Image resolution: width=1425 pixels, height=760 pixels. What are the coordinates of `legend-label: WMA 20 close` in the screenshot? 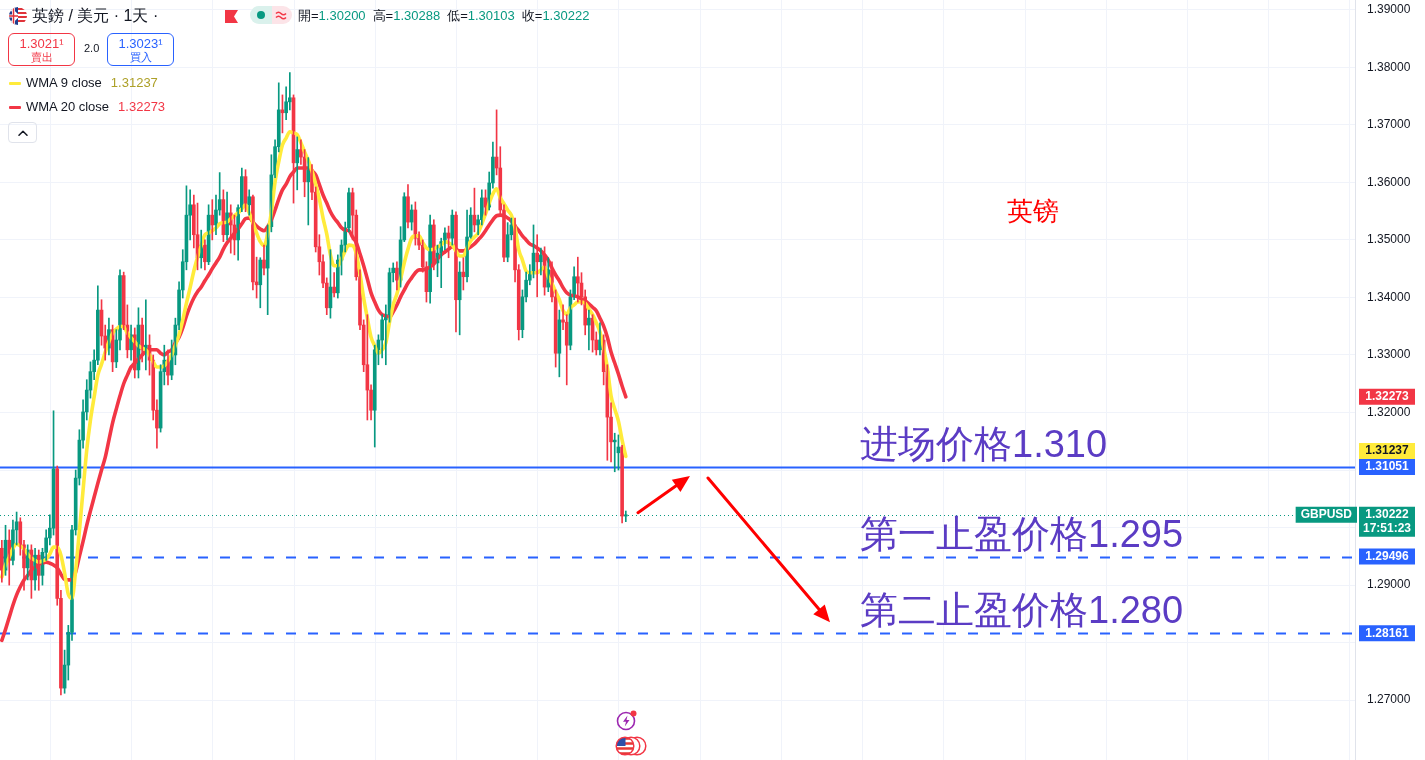 It's located at (68, 106).